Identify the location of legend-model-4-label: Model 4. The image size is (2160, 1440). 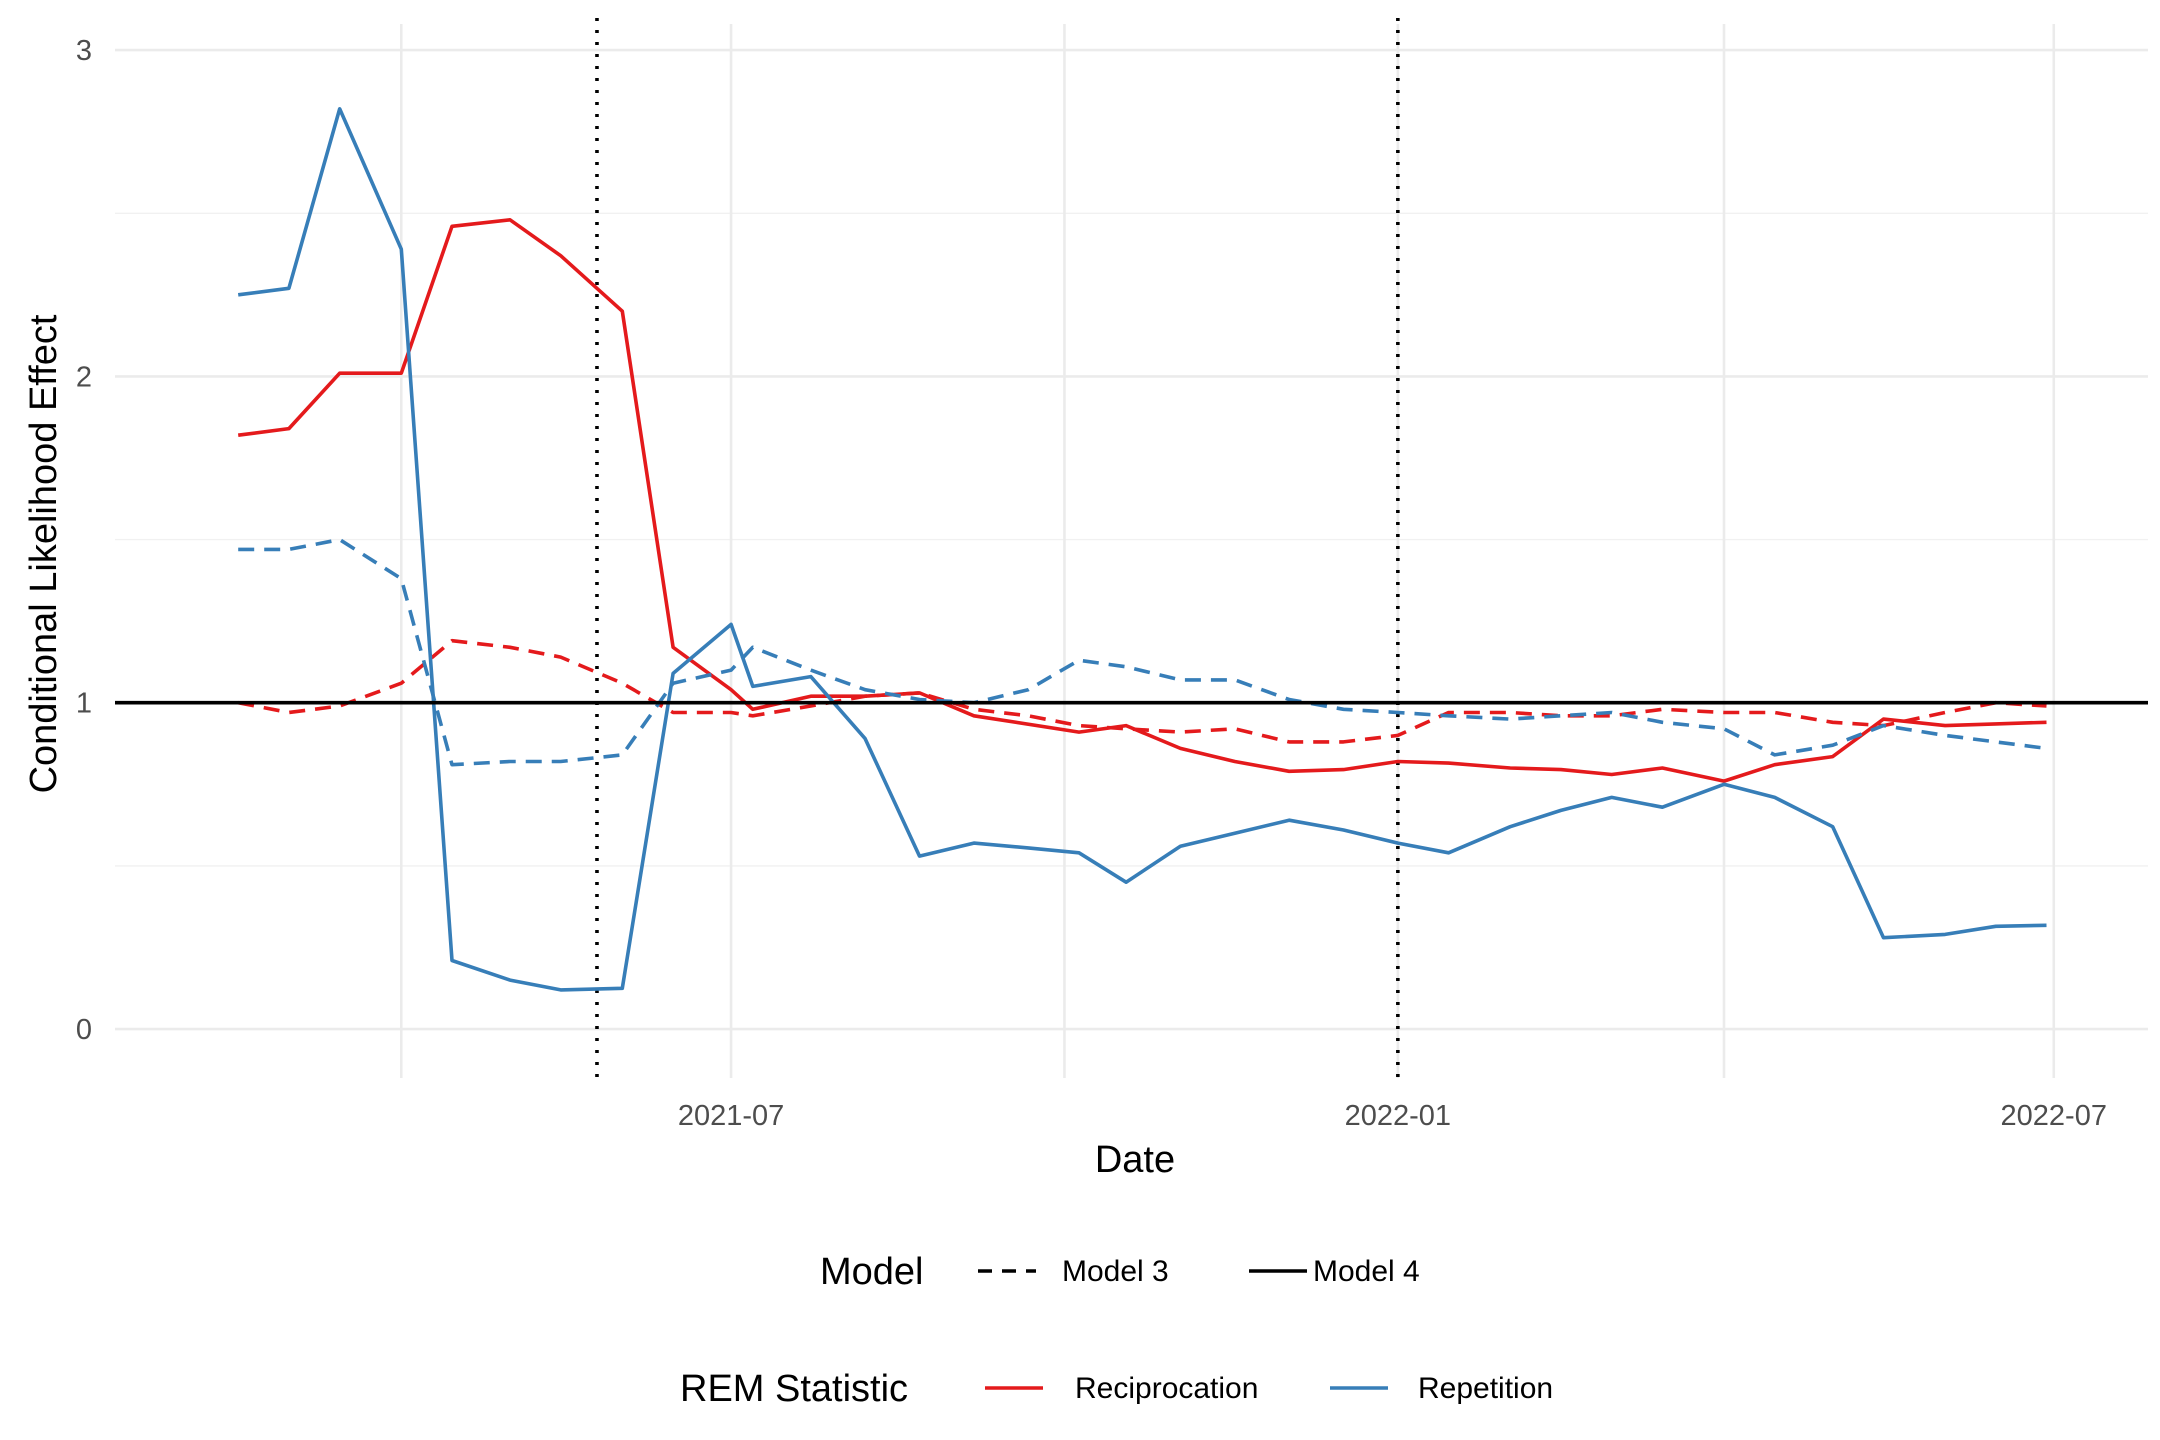
(1366, 1271).